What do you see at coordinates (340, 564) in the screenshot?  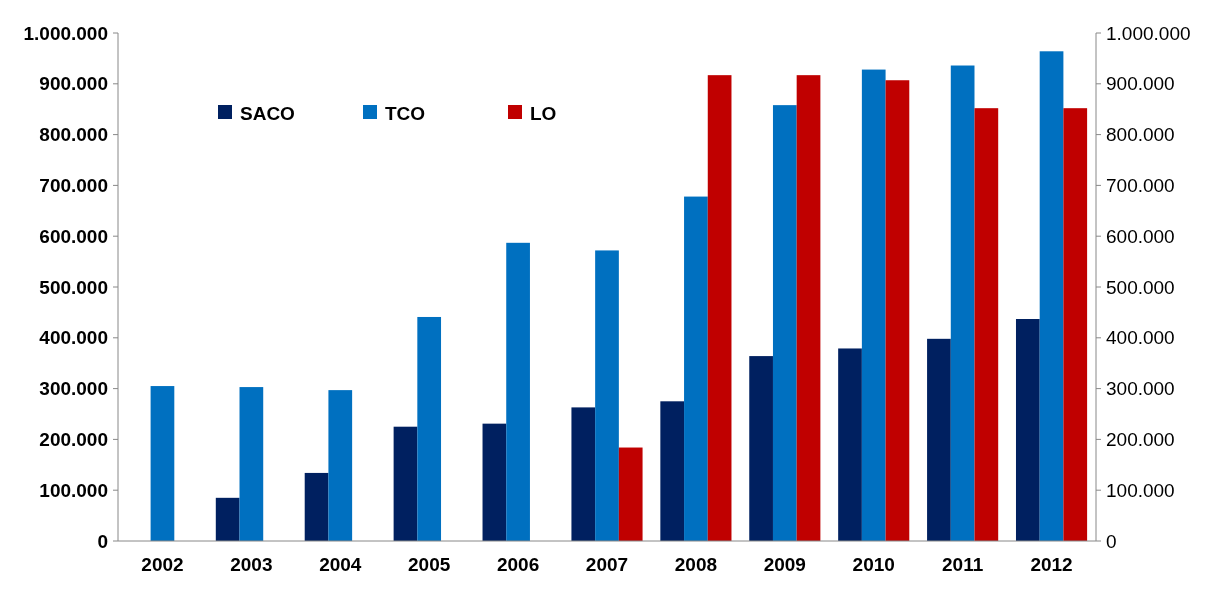 I see `x-tick-label: 2004` at bounding box center [340, 564].